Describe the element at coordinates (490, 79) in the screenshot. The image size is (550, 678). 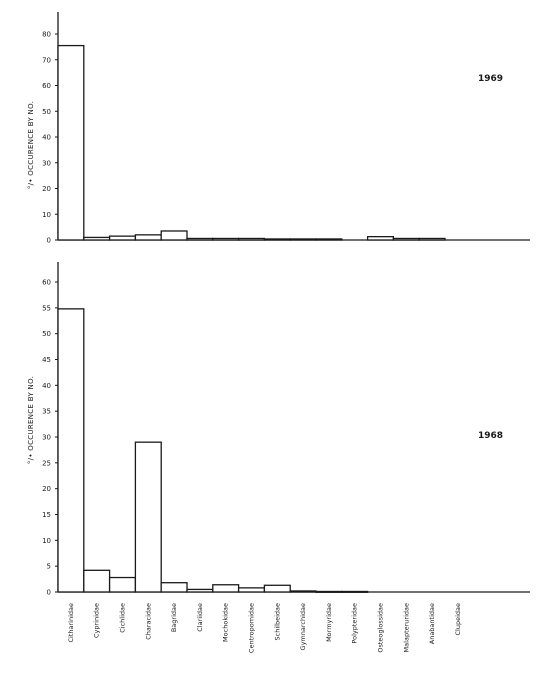
I see `panel-label-1969: 1969` at that location.